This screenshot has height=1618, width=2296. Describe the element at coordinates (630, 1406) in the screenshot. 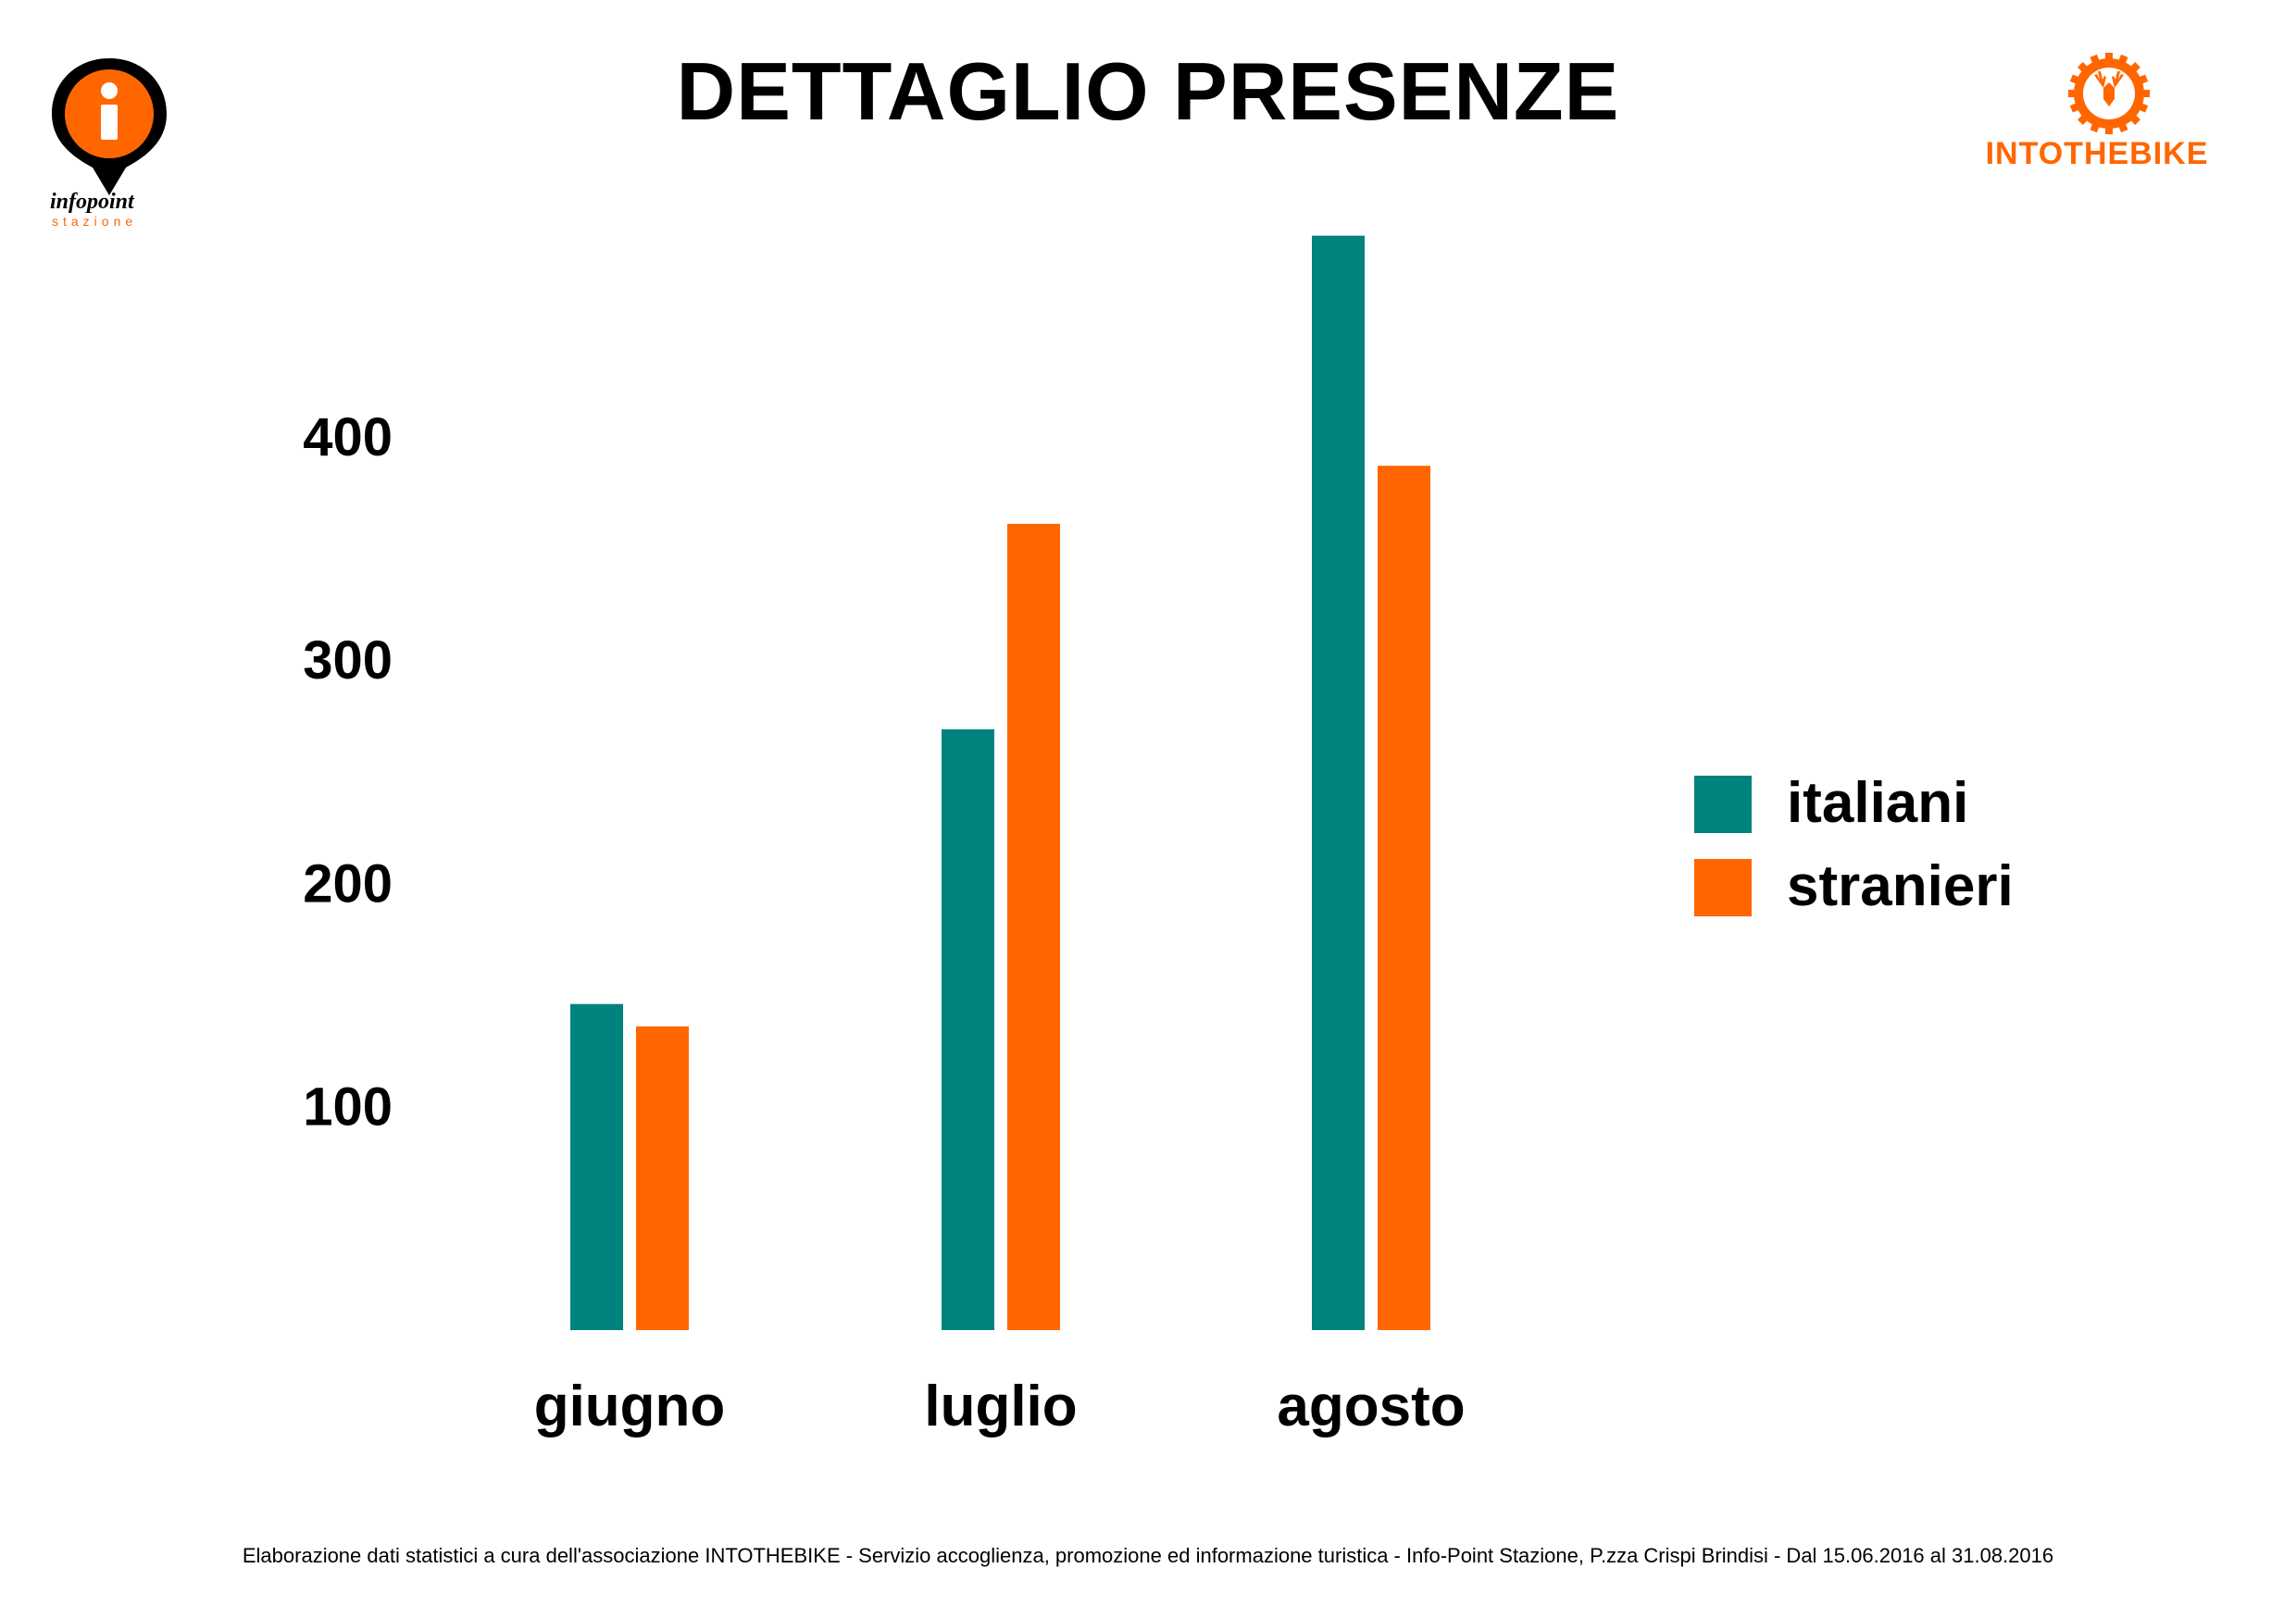

I see `x-tick-label-giugno: giugno` at that location.